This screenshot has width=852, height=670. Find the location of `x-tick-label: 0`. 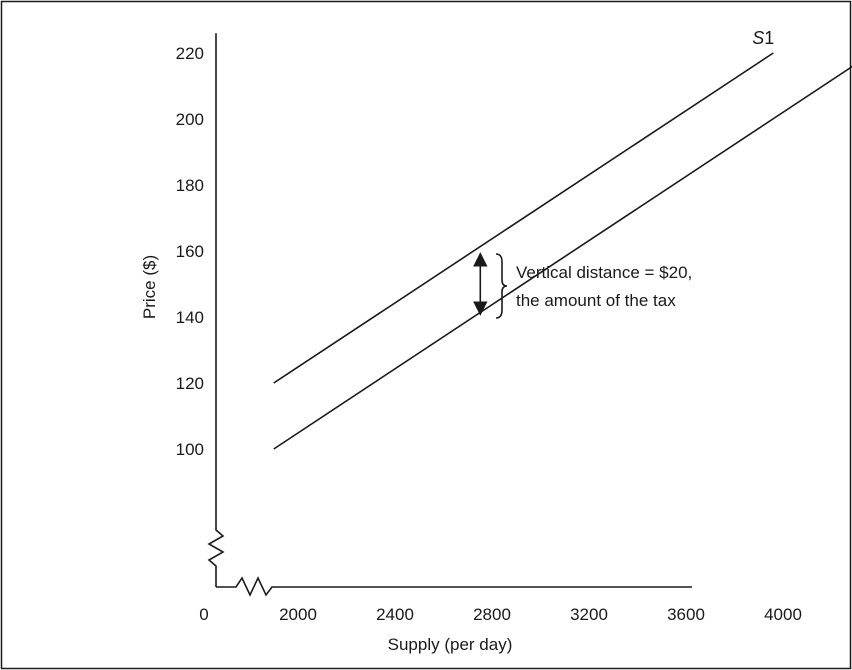

x-tick-label: 0 is located at coordinates (203, 614).